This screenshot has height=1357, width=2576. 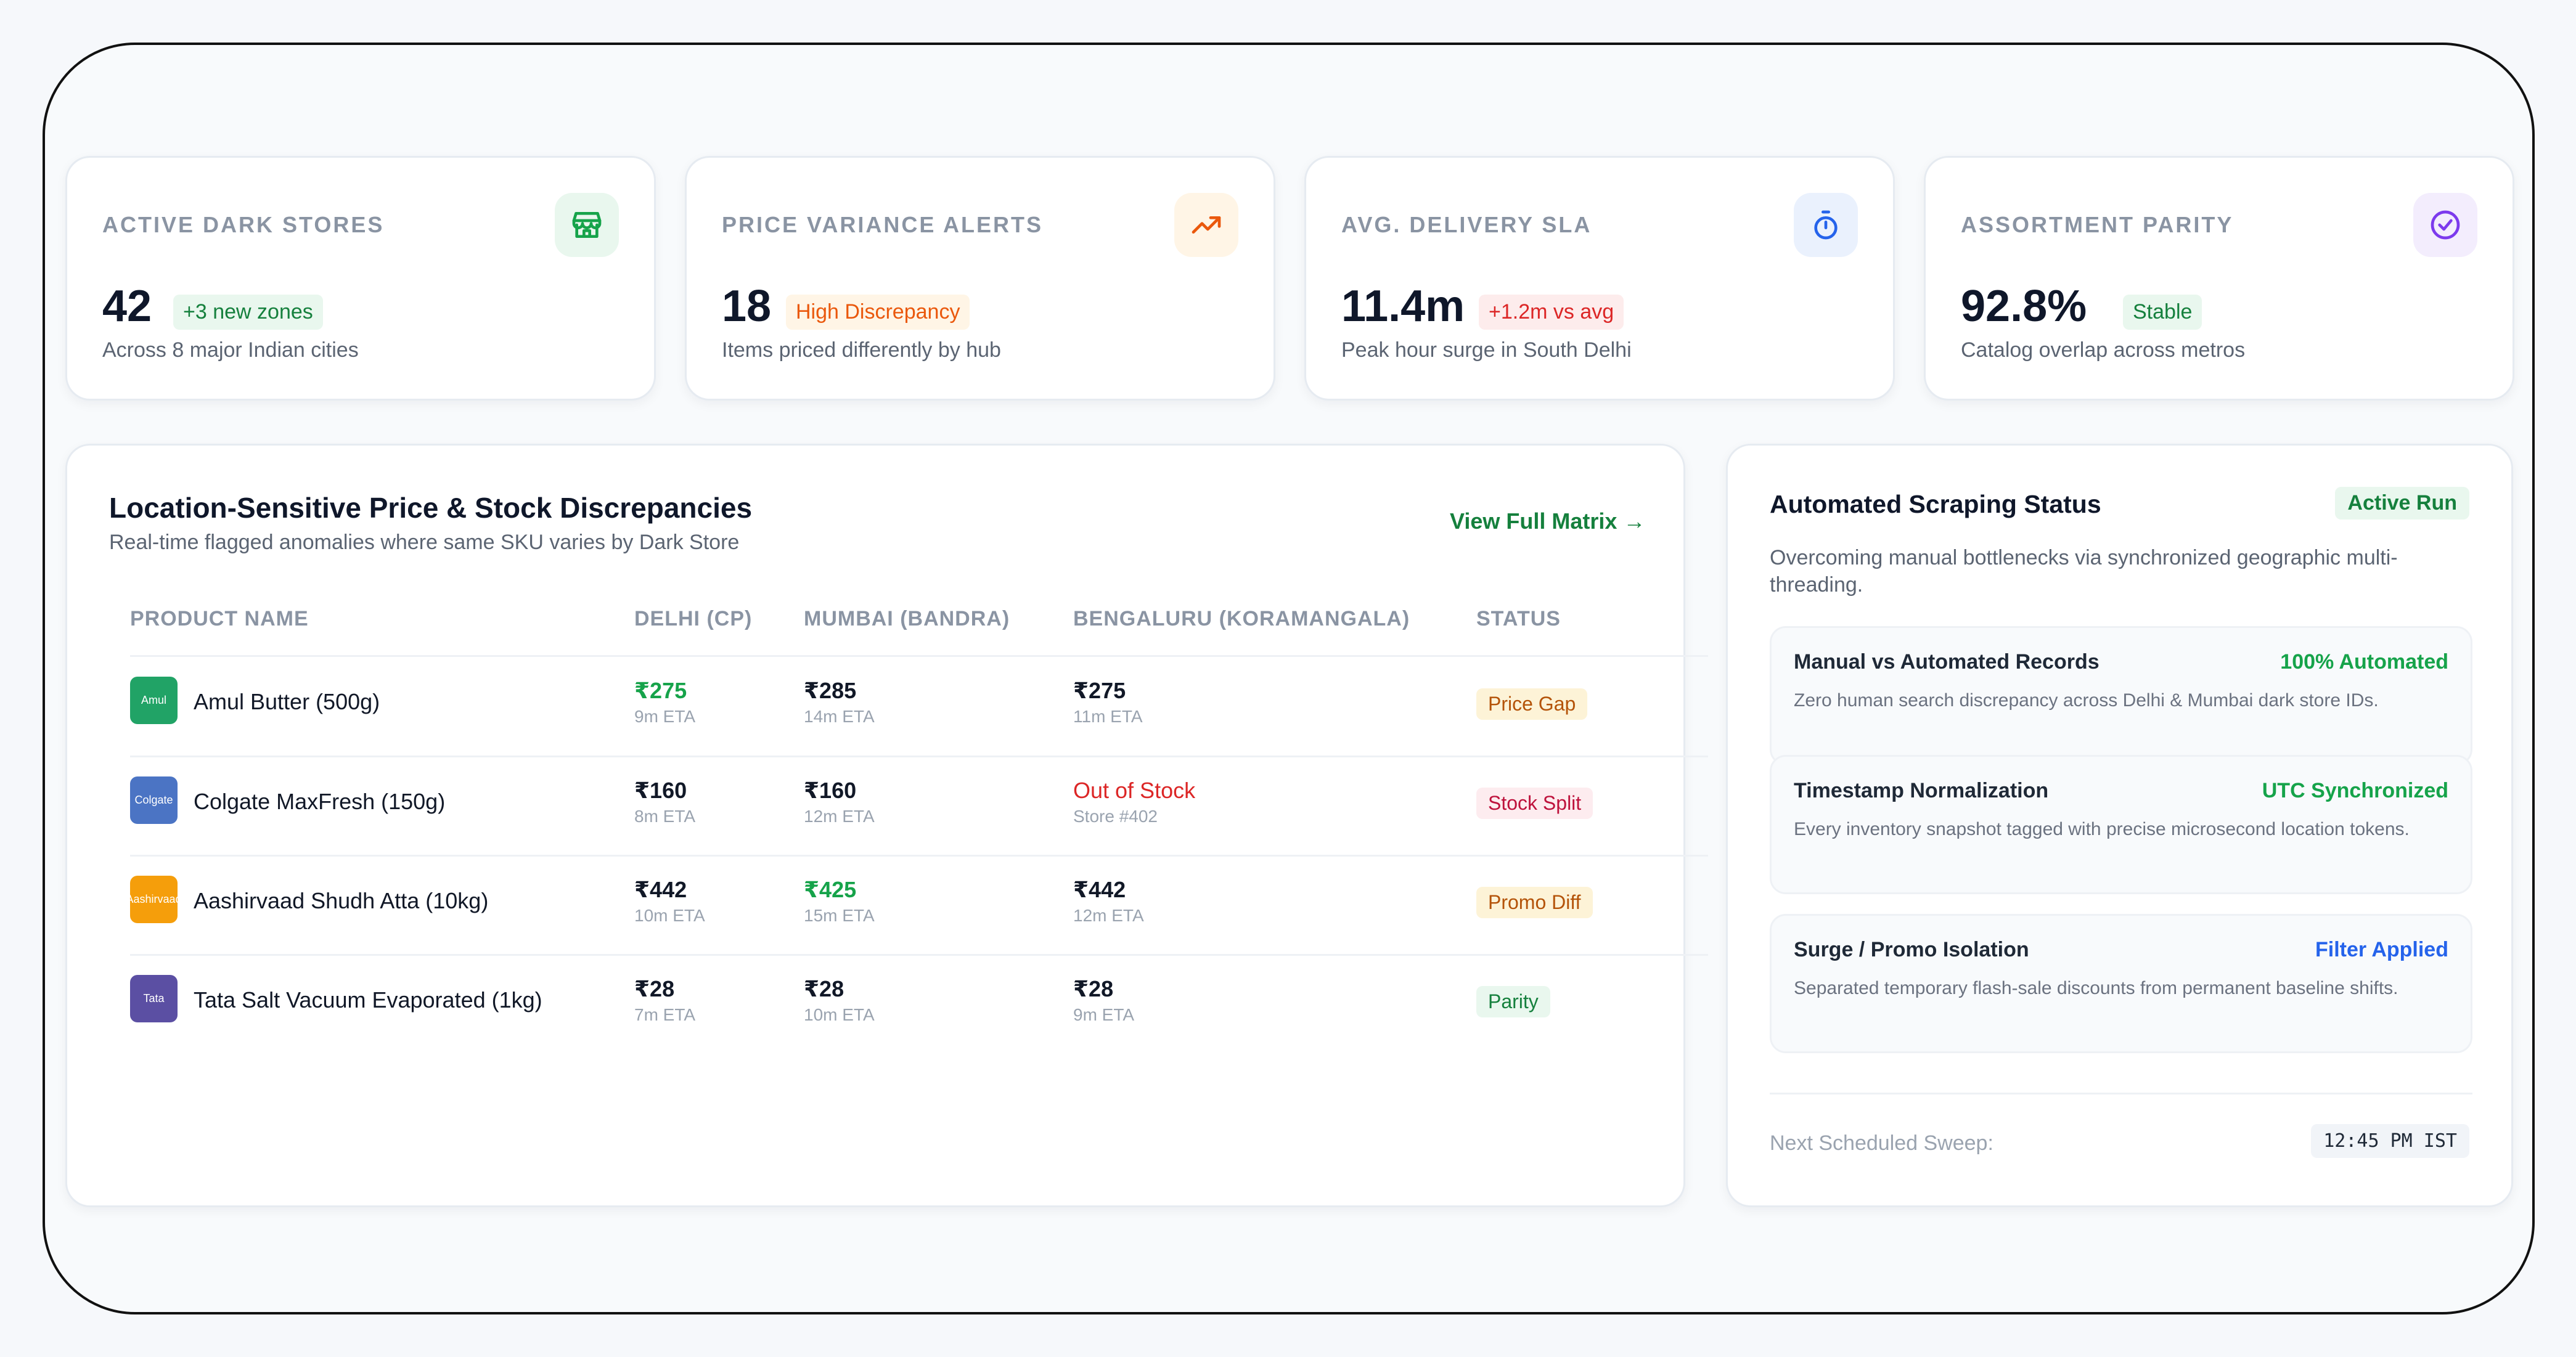 I want to click on bengaluru-price: ₹28, so click(x=1093, y=989).